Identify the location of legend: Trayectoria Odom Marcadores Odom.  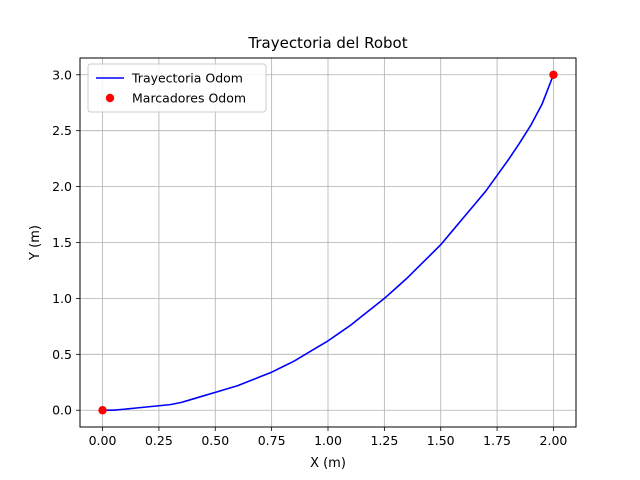
(177, 88).